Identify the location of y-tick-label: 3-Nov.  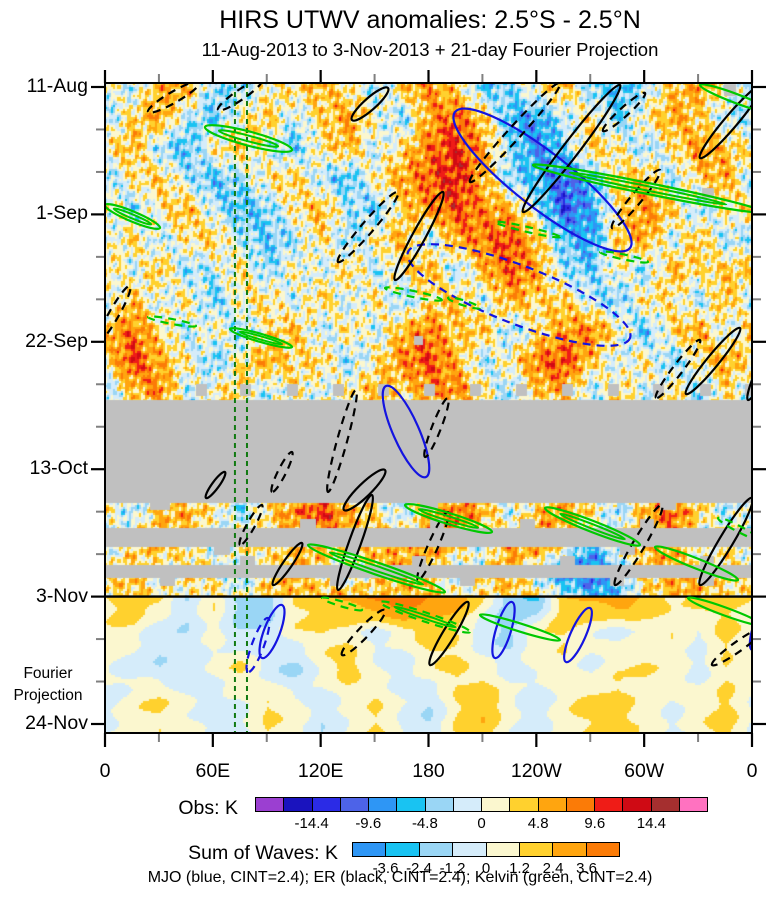
(61, 595).